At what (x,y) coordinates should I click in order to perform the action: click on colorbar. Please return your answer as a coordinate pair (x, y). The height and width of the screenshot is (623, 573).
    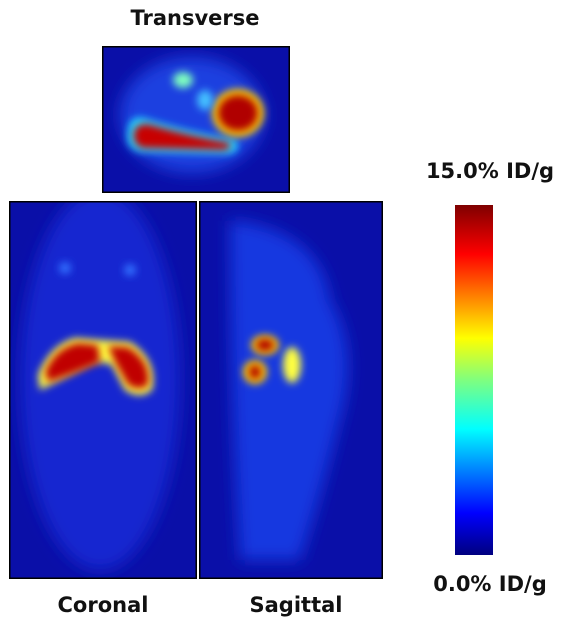
    Looking at the image, I should click on (474, 380).